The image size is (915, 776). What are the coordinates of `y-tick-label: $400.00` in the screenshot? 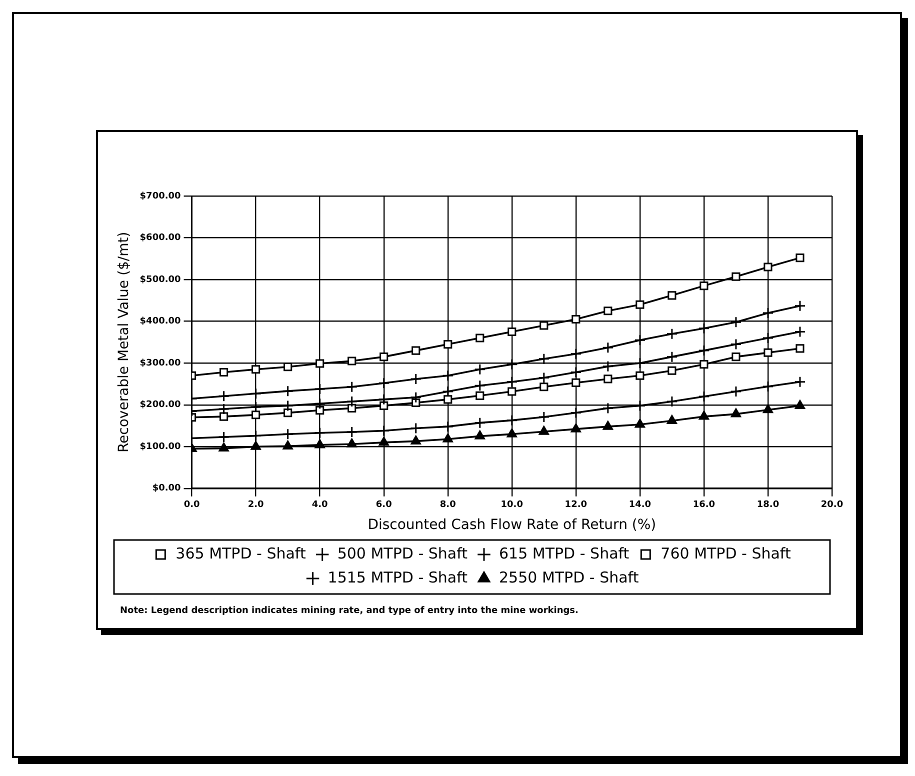 It's located at (160, 321).